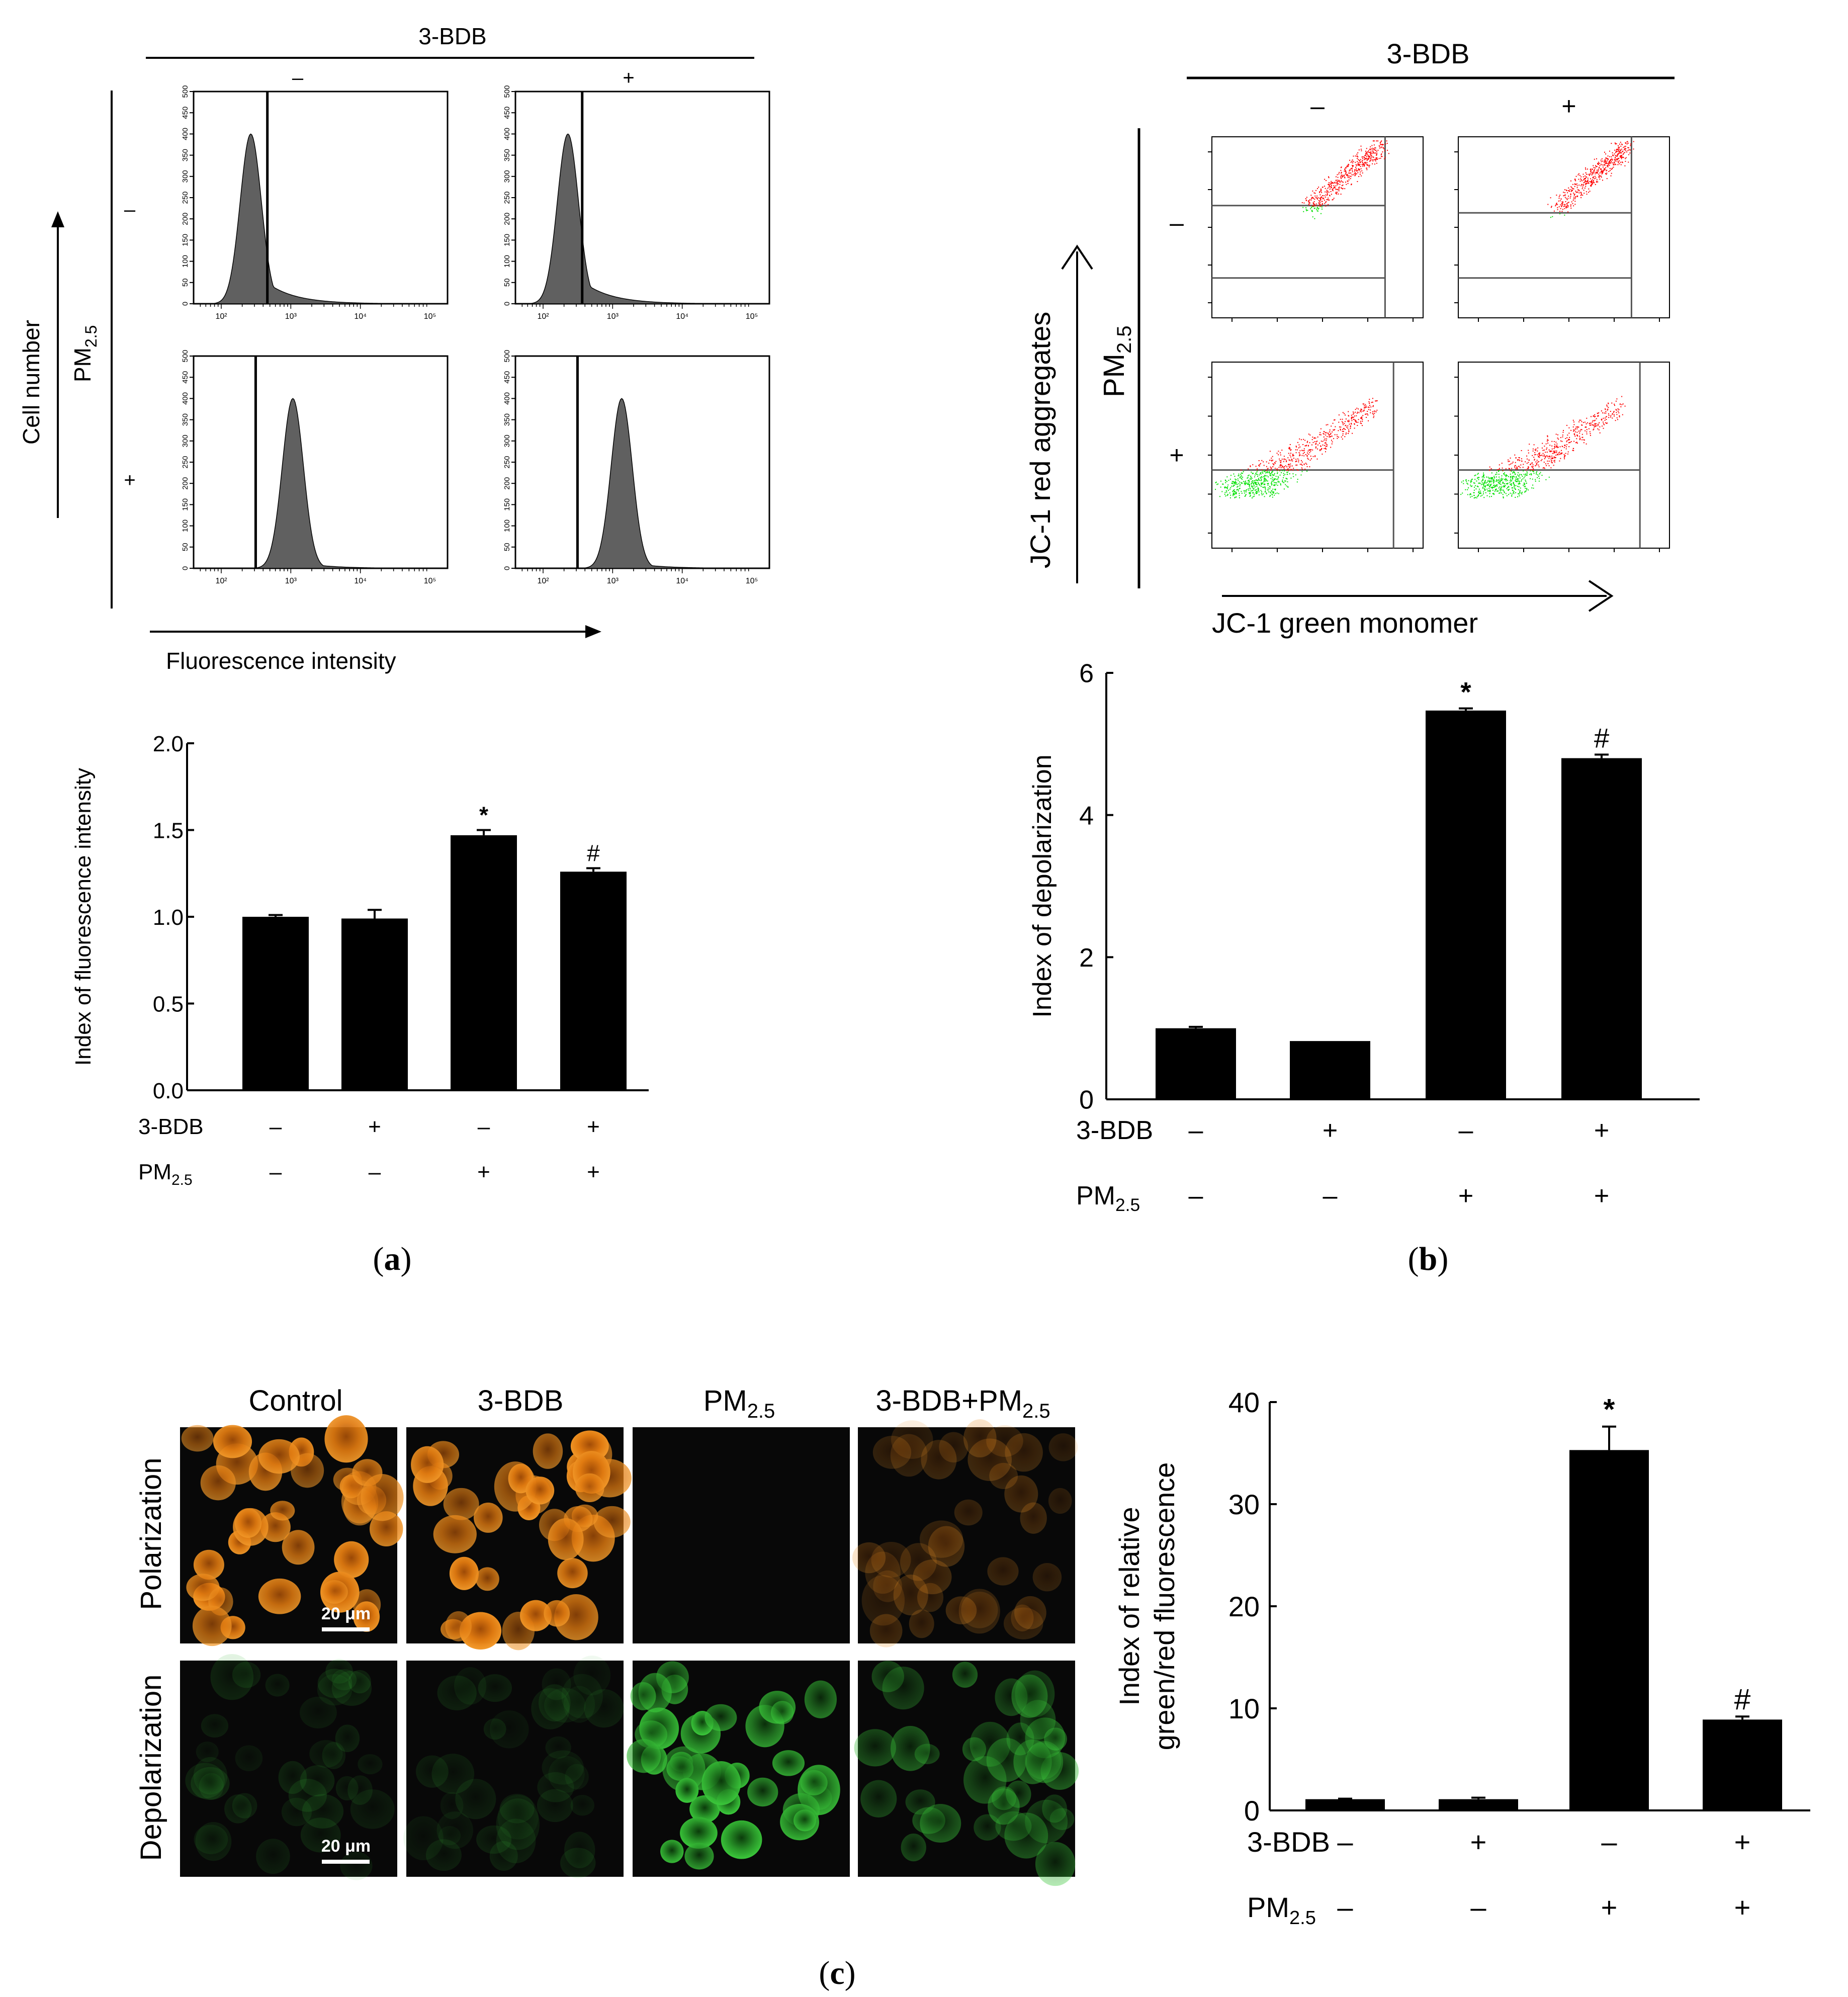 The height and width of the screenshot is (1997, 1848). Describe the element at coordinates (521, 1400) in the screenshot. I see `panel-c-col-label-3bdb: 3-BDB` at that location.